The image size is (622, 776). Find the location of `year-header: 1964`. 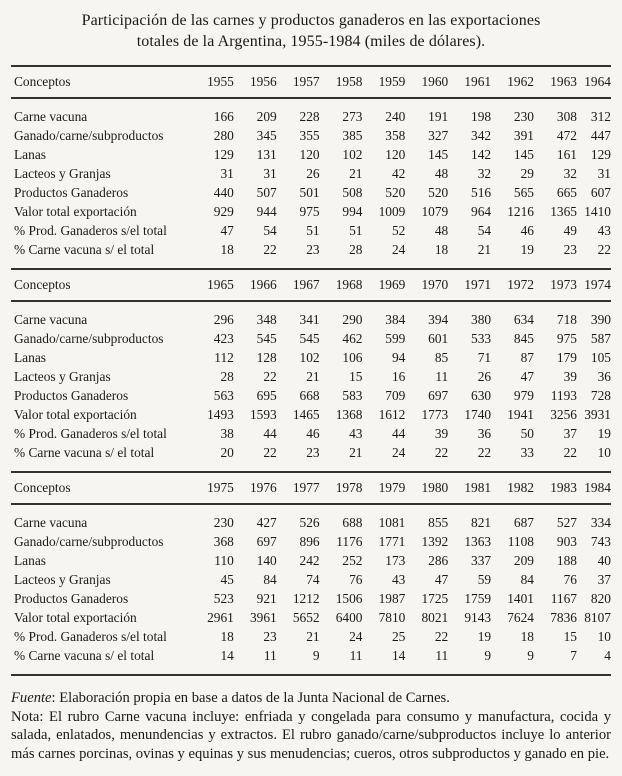

year-header: 1964 is located at coordinates (594, 82).